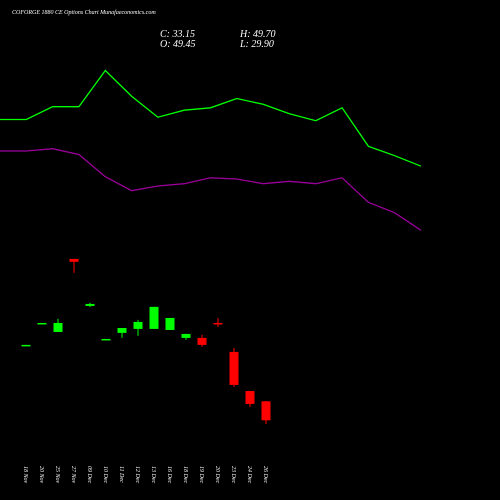 Image resolution: width=500 pixels, height=500 pixels. What do you see at coordinates (121, 474) in the screenshot?
I see `x-tick-label: 11 Dec` at bounding box center [121, 474].